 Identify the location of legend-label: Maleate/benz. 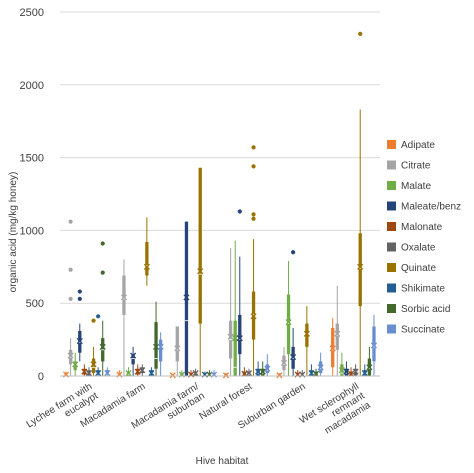
(431, 207).